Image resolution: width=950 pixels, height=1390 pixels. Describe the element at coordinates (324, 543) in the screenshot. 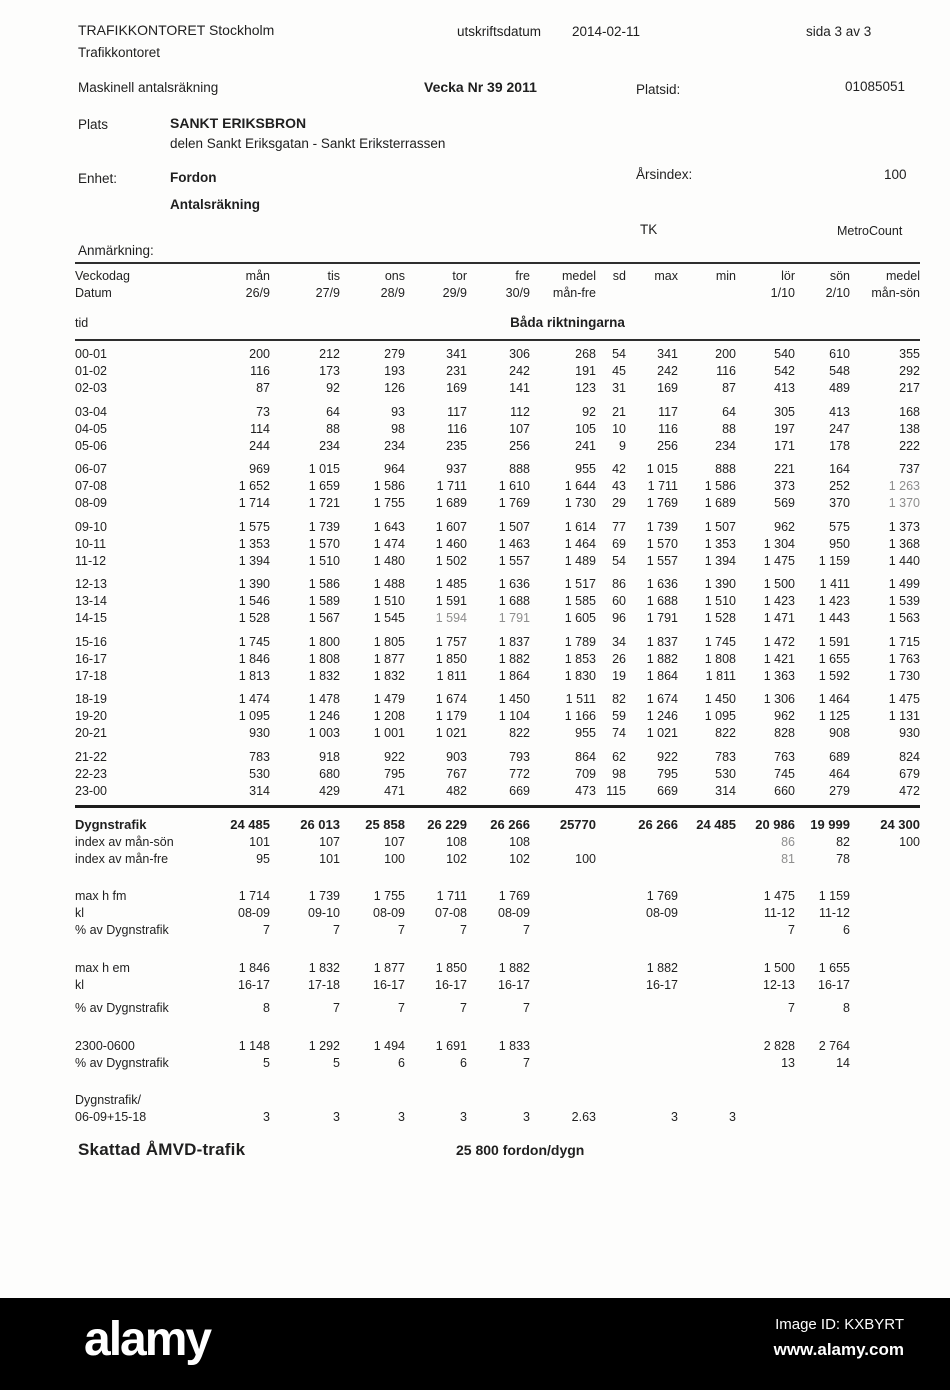

I see `table-cell: 1 570` at that location.